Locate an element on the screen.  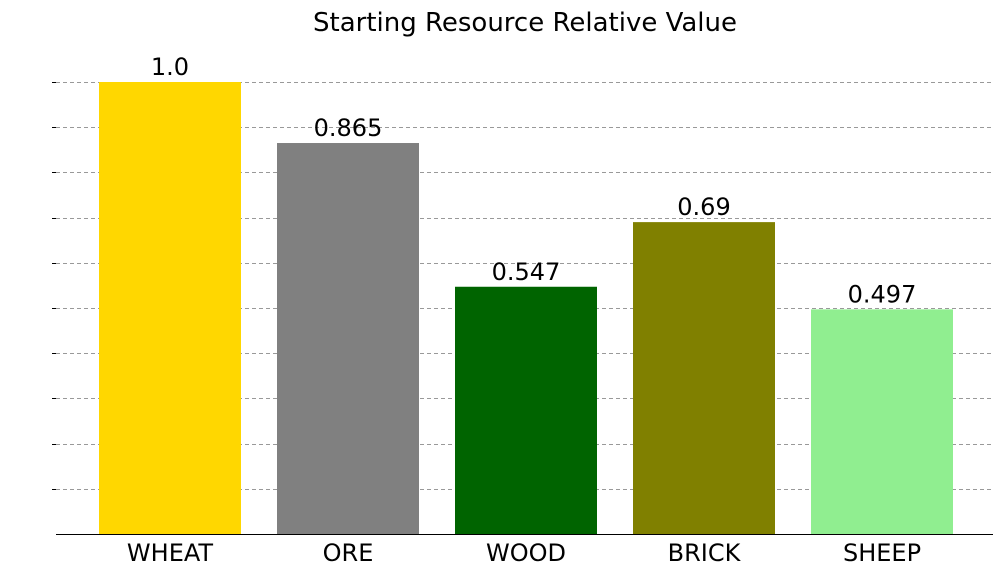
bar-ore is located at coordinates (348, 338).